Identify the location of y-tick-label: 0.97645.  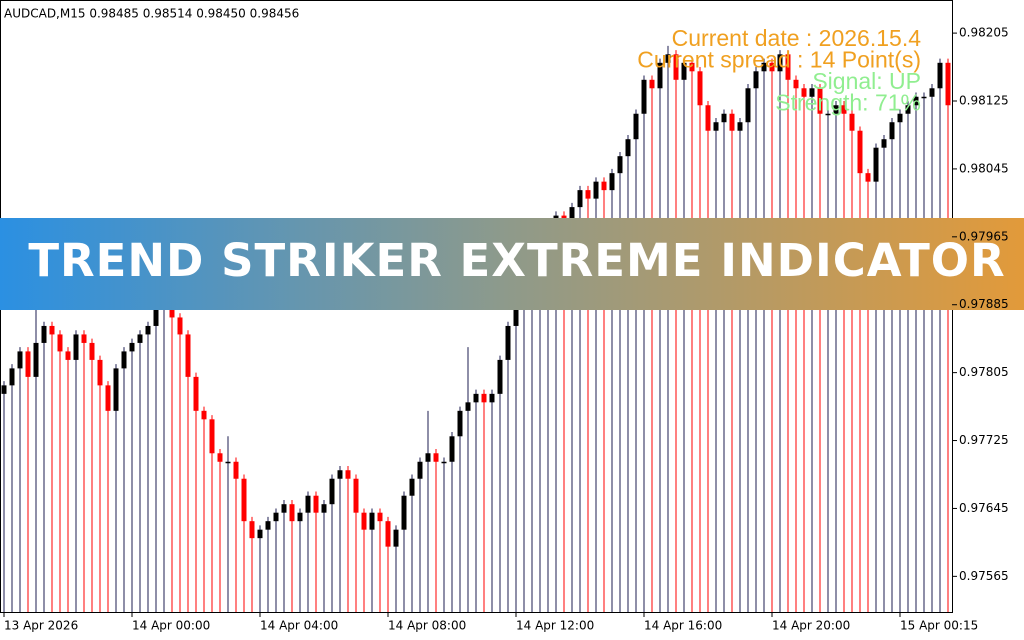
(984, 508).